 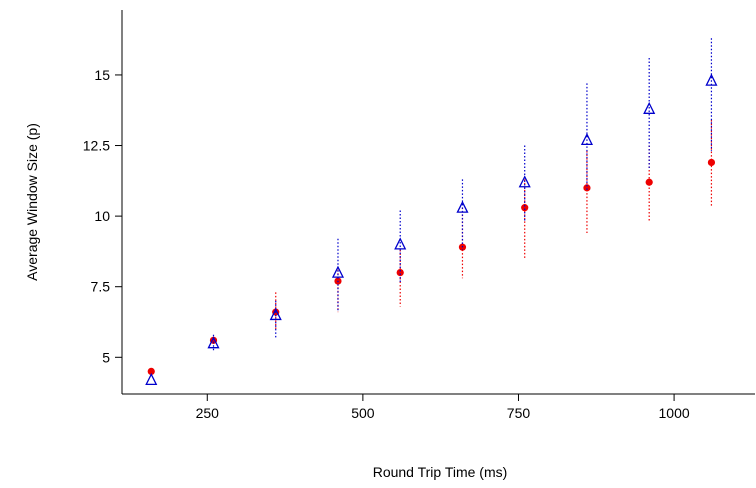 I want to click on y-tick-label: 5, so click(x=106, y=357).